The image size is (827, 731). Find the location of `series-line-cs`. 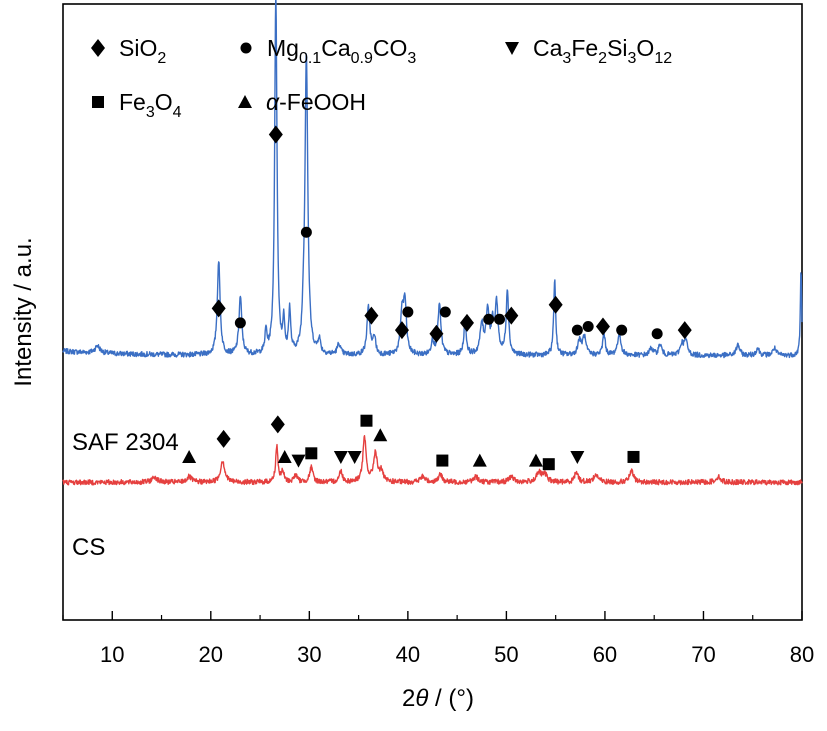

series-line-cs is located at coordinates (432, 460).